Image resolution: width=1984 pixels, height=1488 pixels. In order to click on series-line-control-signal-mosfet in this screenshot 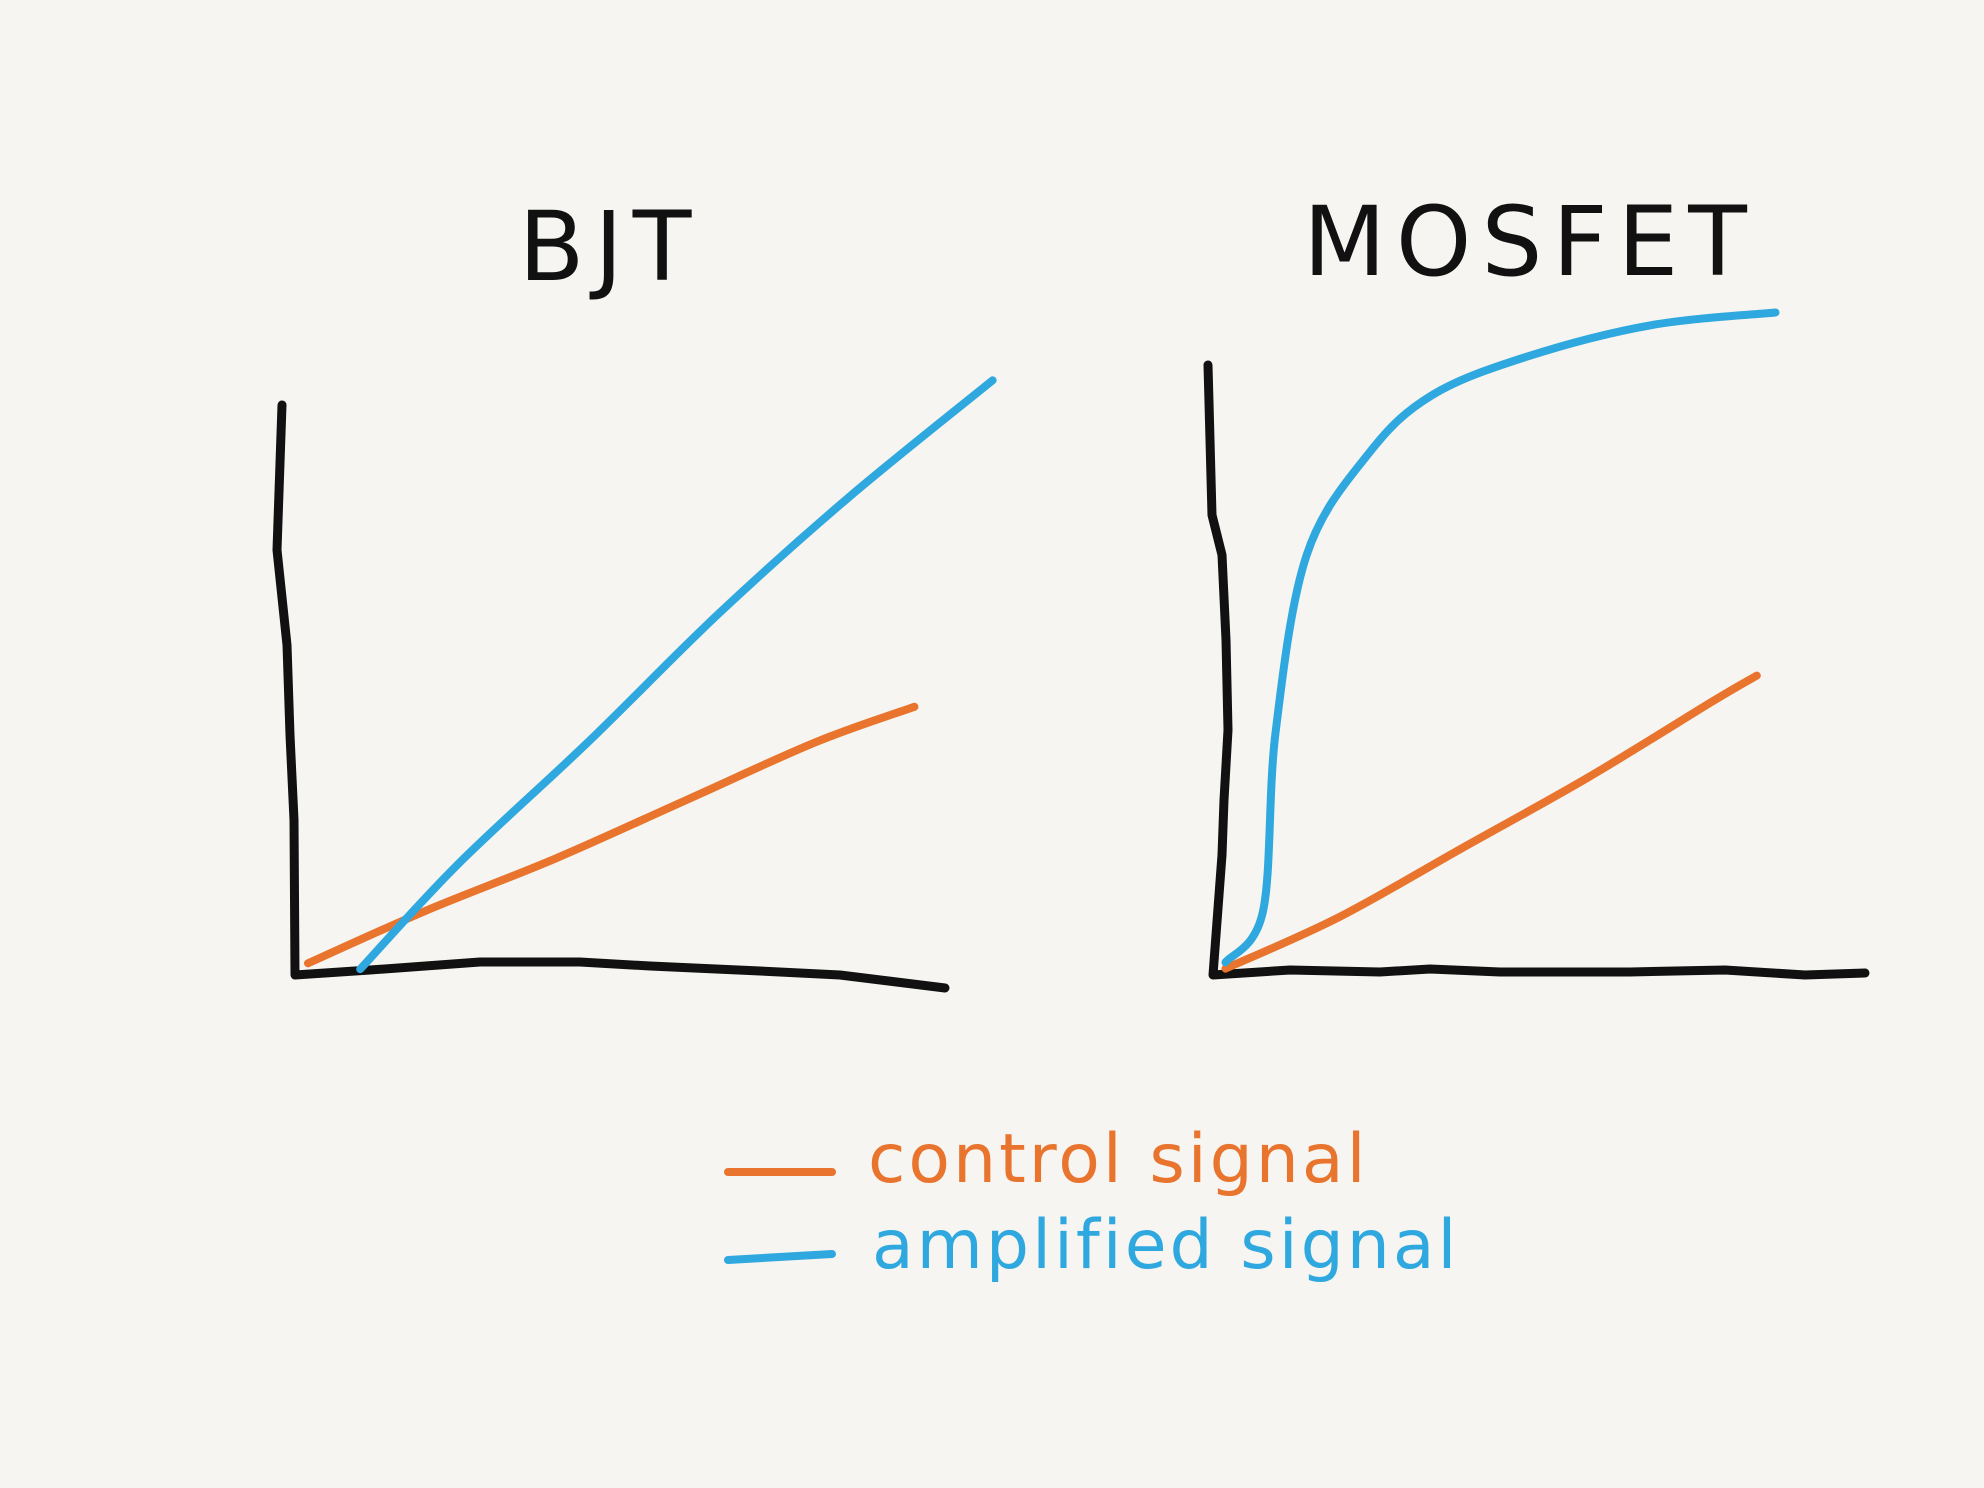, I will do `click(1491, 822)`.